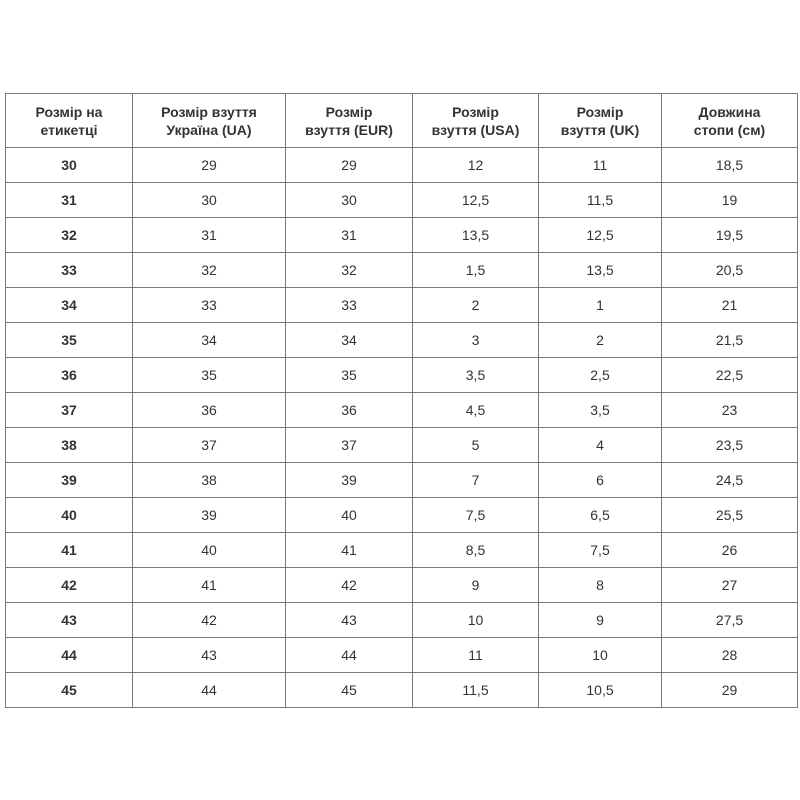 The height and width of the screenshot is (800, 800). What do you see at coordinates (209, 235) in the screenshot?
I see `cell-ua-size: 31` at bounding box center [209, 235].